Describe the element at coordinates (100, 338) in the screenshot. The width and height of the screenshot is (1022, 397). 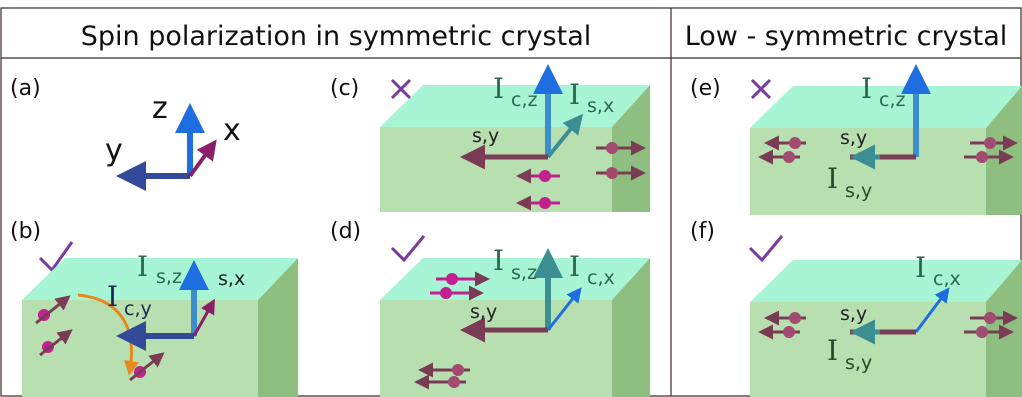
I see `spin-particles-b` at that location.